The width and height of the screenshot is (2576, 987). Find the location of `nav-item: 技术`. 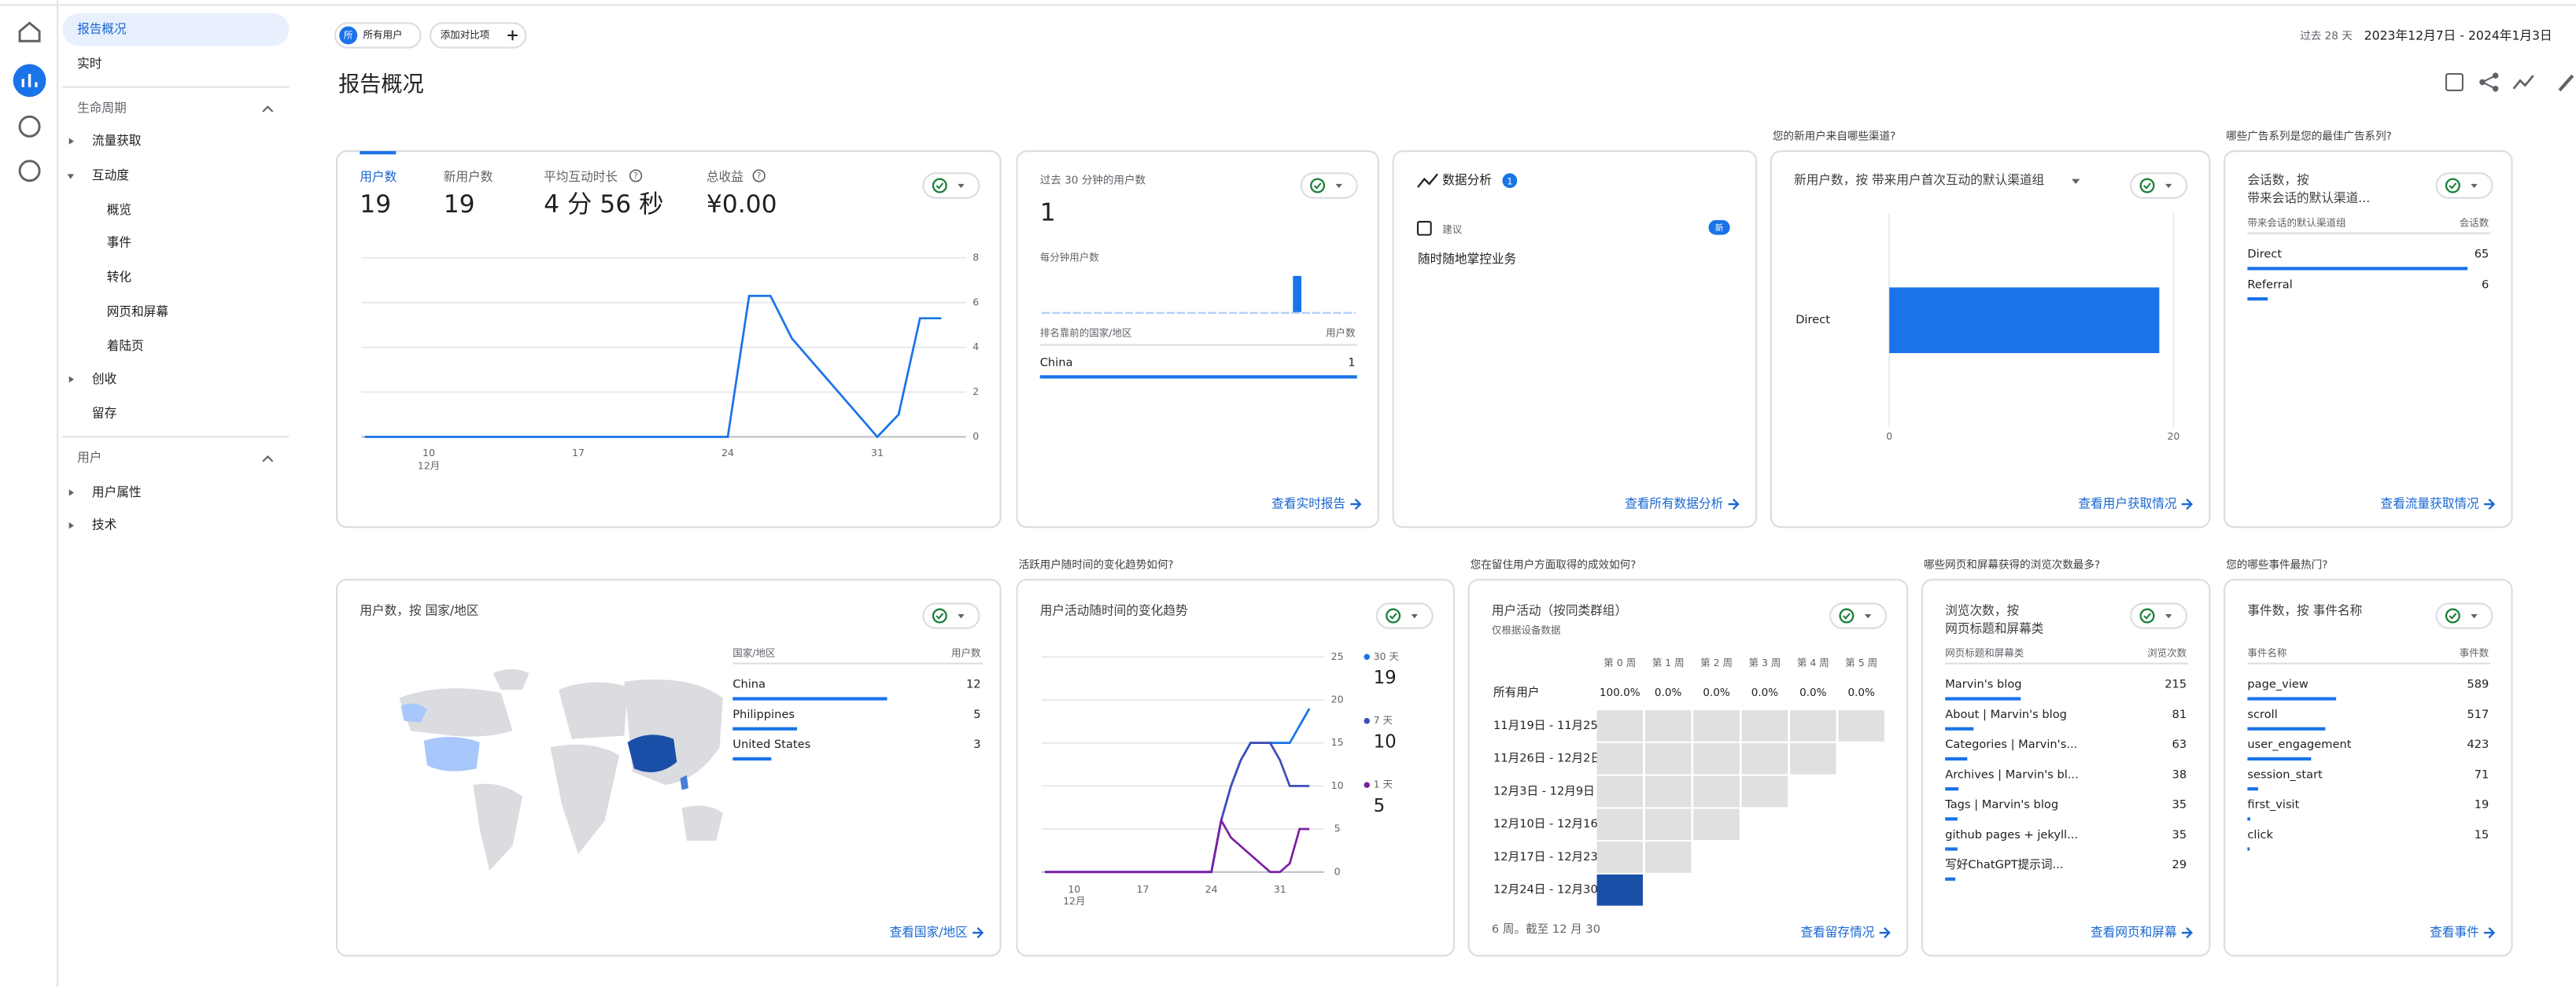

nav-item: 技术 is located at coordinates (104, 525).